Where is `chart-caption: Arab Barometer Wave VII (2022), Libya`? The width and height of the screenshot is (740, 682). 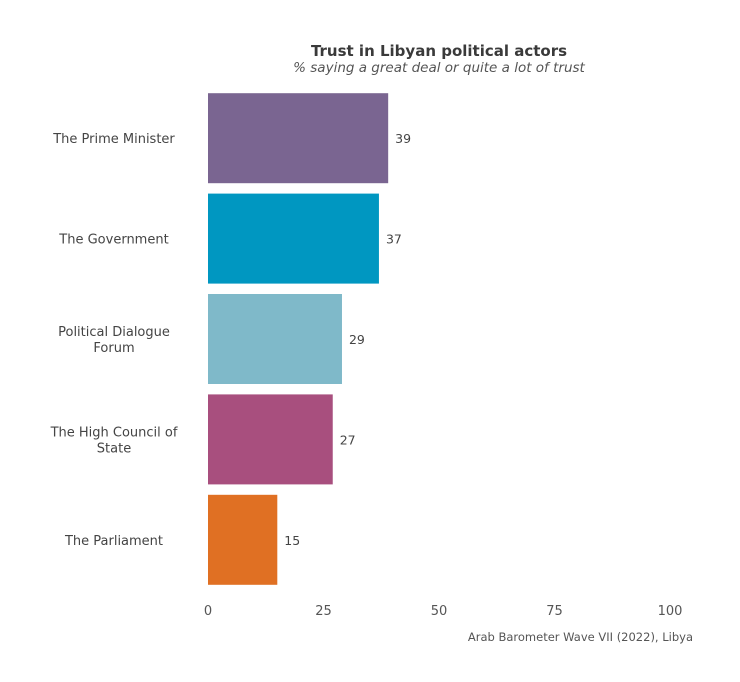 chart-caption: Arab Barometer Wave VII (2022), Libya is located at coordinates (580, 637).